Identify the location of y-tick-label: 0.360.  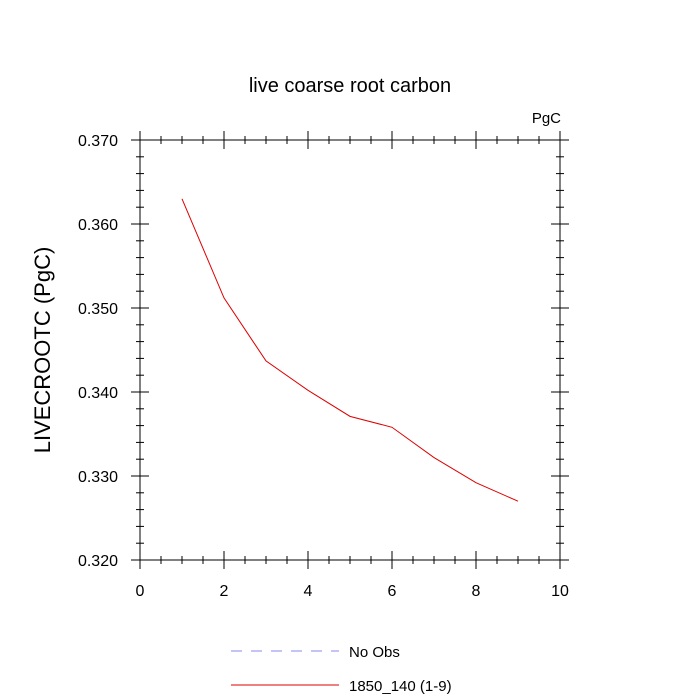
(98, 225).